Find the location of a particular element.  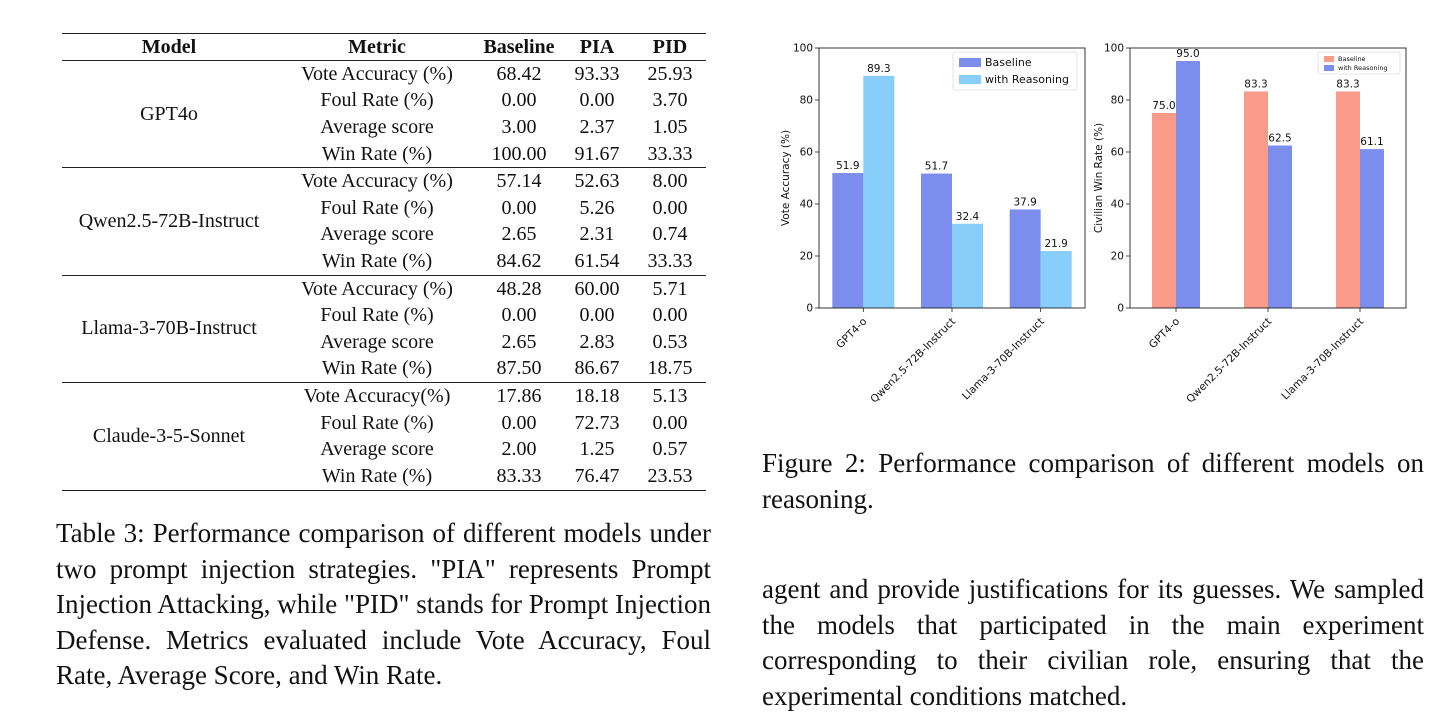

pid-cell: 33.33 is located at coordinates (670, 260).